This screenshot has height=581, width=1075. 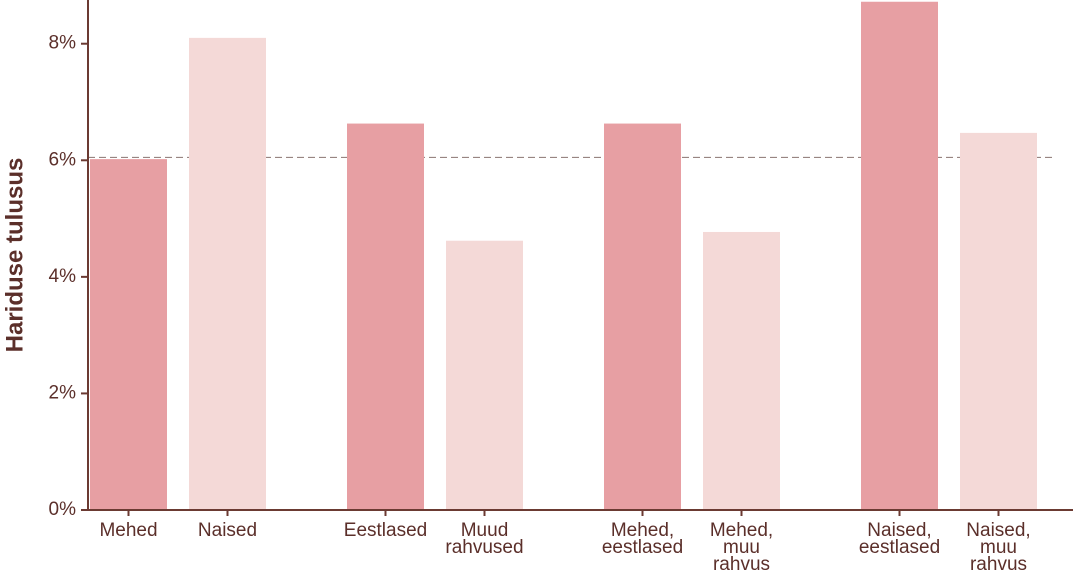 What do you see at coordinates (14, 255) in the screenshot?
I see `y-axis-label: Hariduse tulusus` at bounding box center [14, 255].